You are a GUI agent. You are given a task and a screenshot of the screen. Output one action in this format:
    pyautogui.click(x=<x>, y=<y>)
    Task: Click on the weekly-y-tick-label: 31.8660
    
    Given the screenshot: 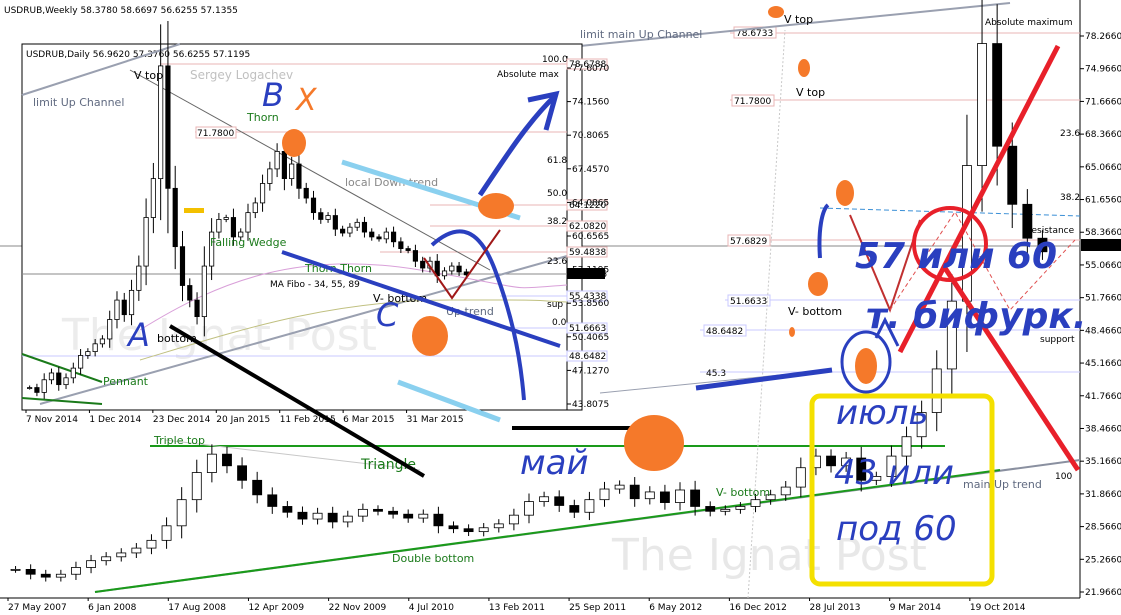 What is the action you would take?
    pyautogui.click(x=1103, y=495)
    